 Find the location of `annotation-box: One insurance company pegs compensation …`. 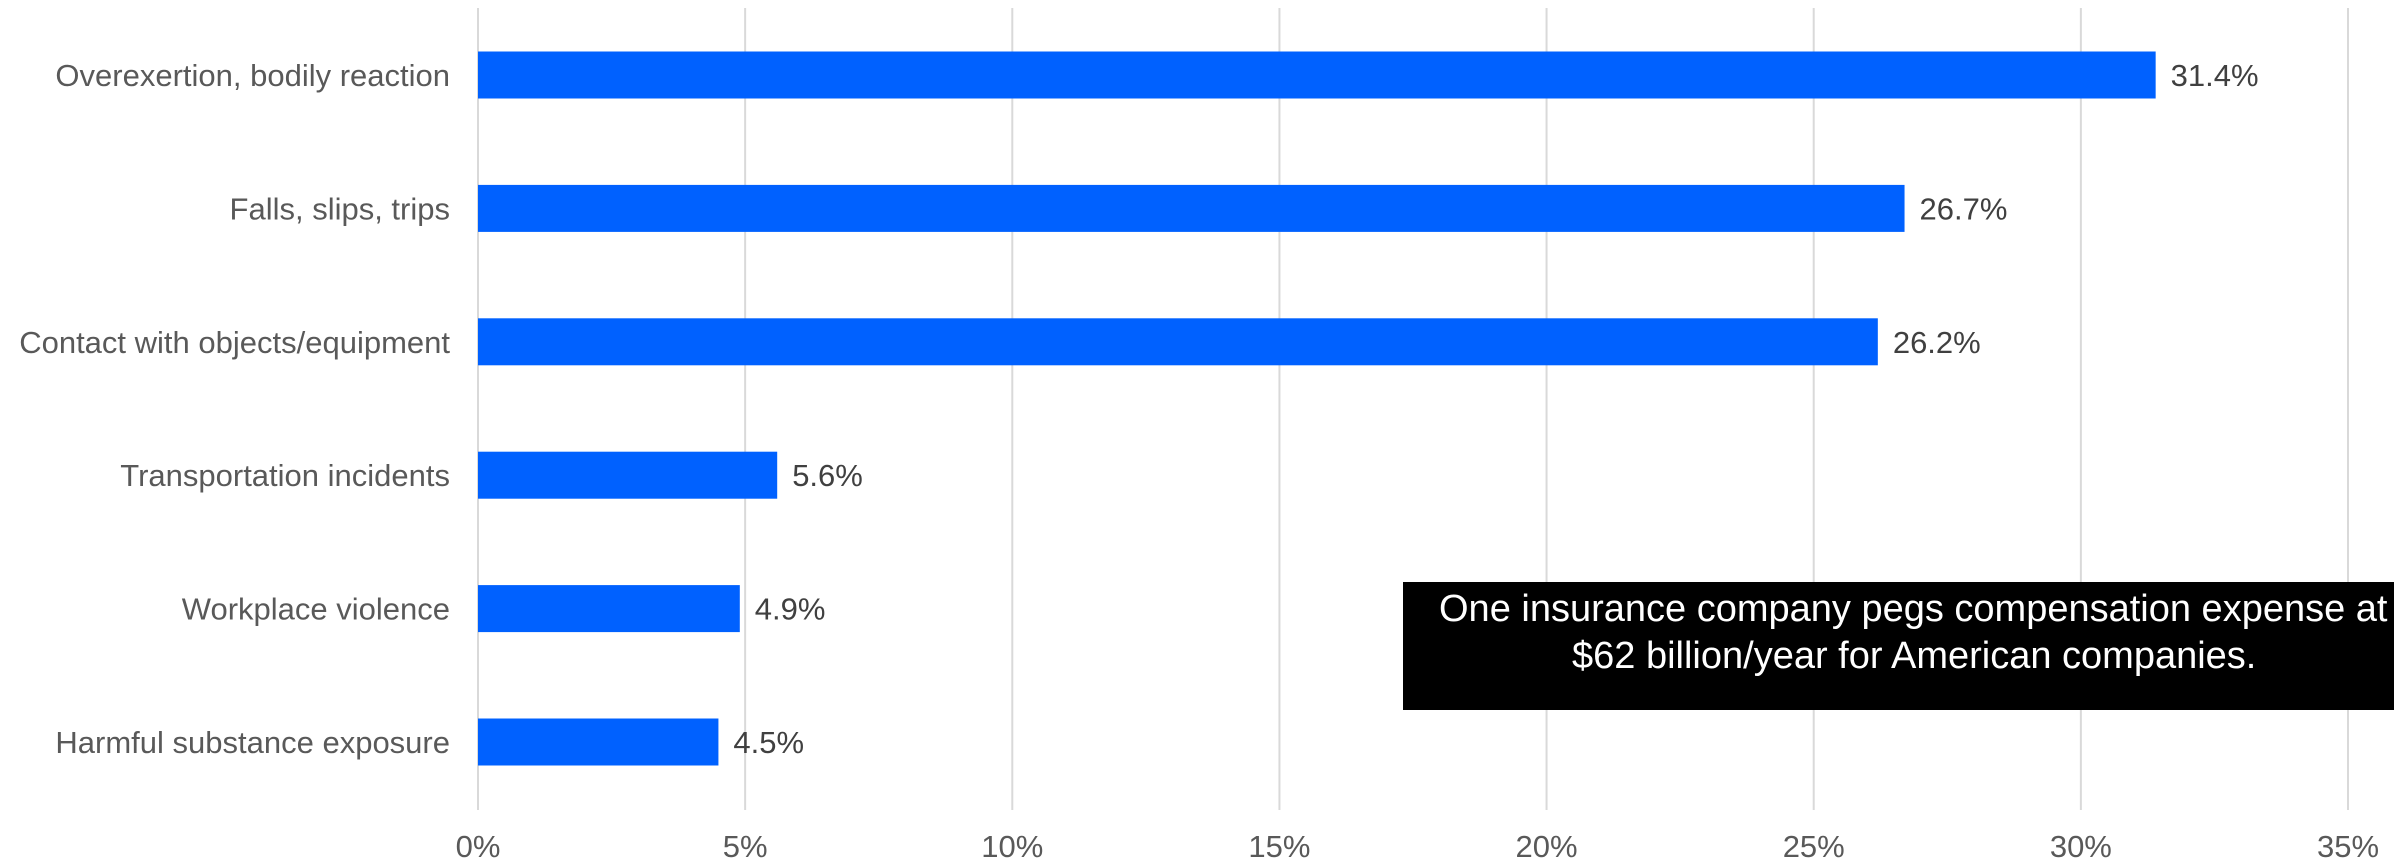

annotation-box: One insurance company pegs compensation … is located at coordinates (1898, 646).